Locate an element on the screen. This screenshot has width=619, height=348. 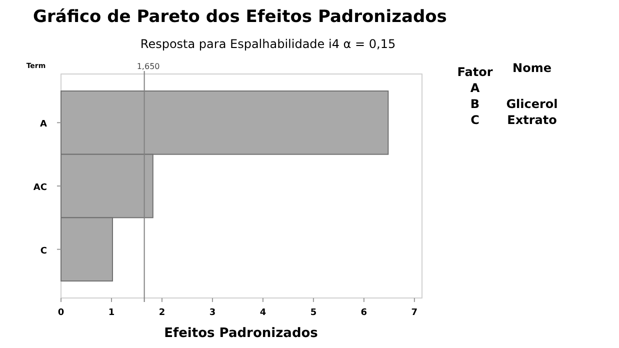
x-tick-label: 2 is located at coordinates (162, 313).